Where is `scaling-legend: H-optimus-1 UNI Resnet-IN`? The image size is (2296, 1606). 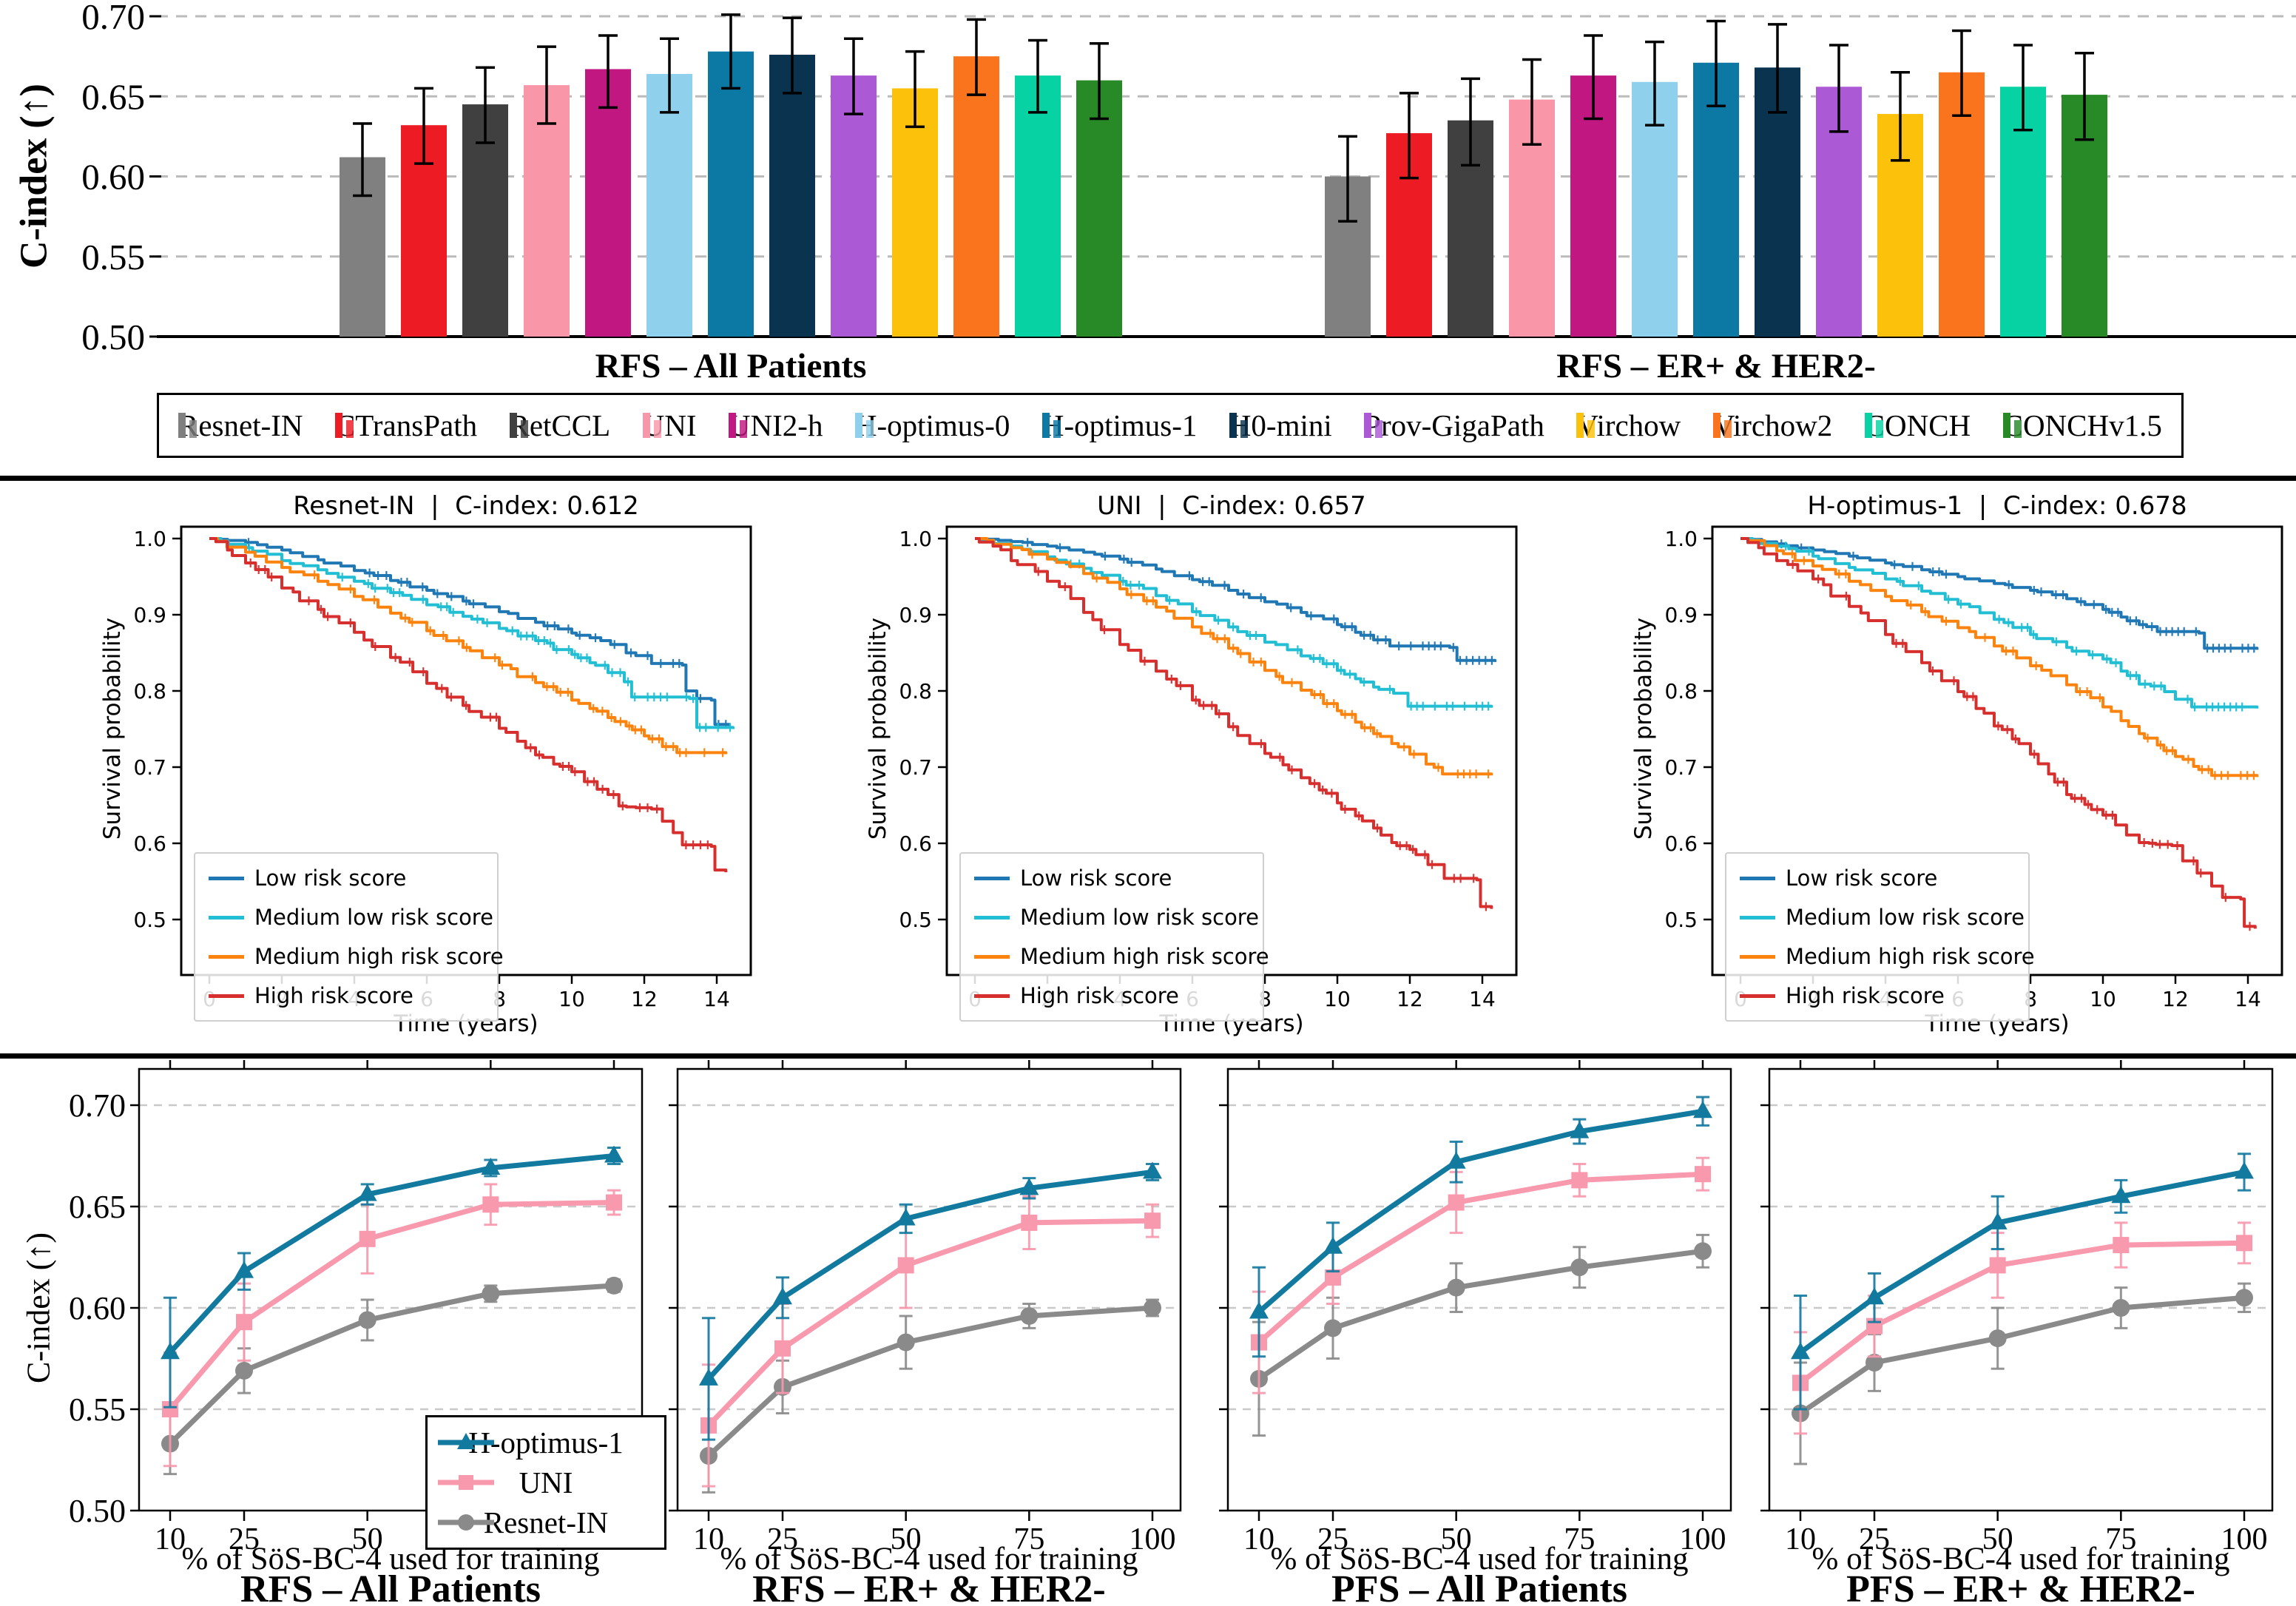
scaling-legend: H-optimus-1 UNI Resnet-IN is located at coordinates (545, 1482).